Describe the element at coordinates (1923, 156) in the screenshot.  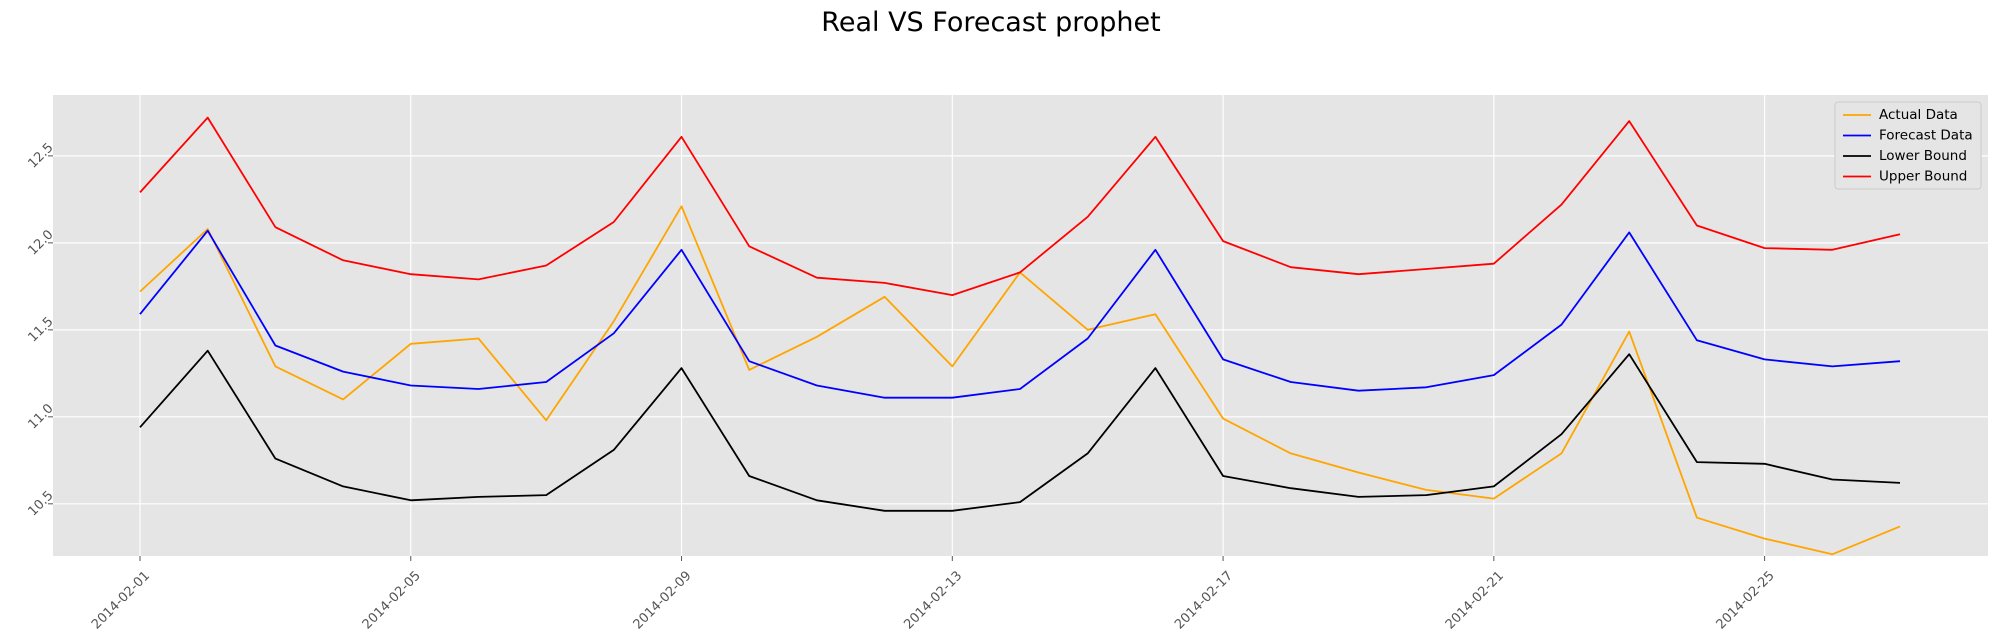
I see `legend-label-lower-bound: Lower Bound` at that location.